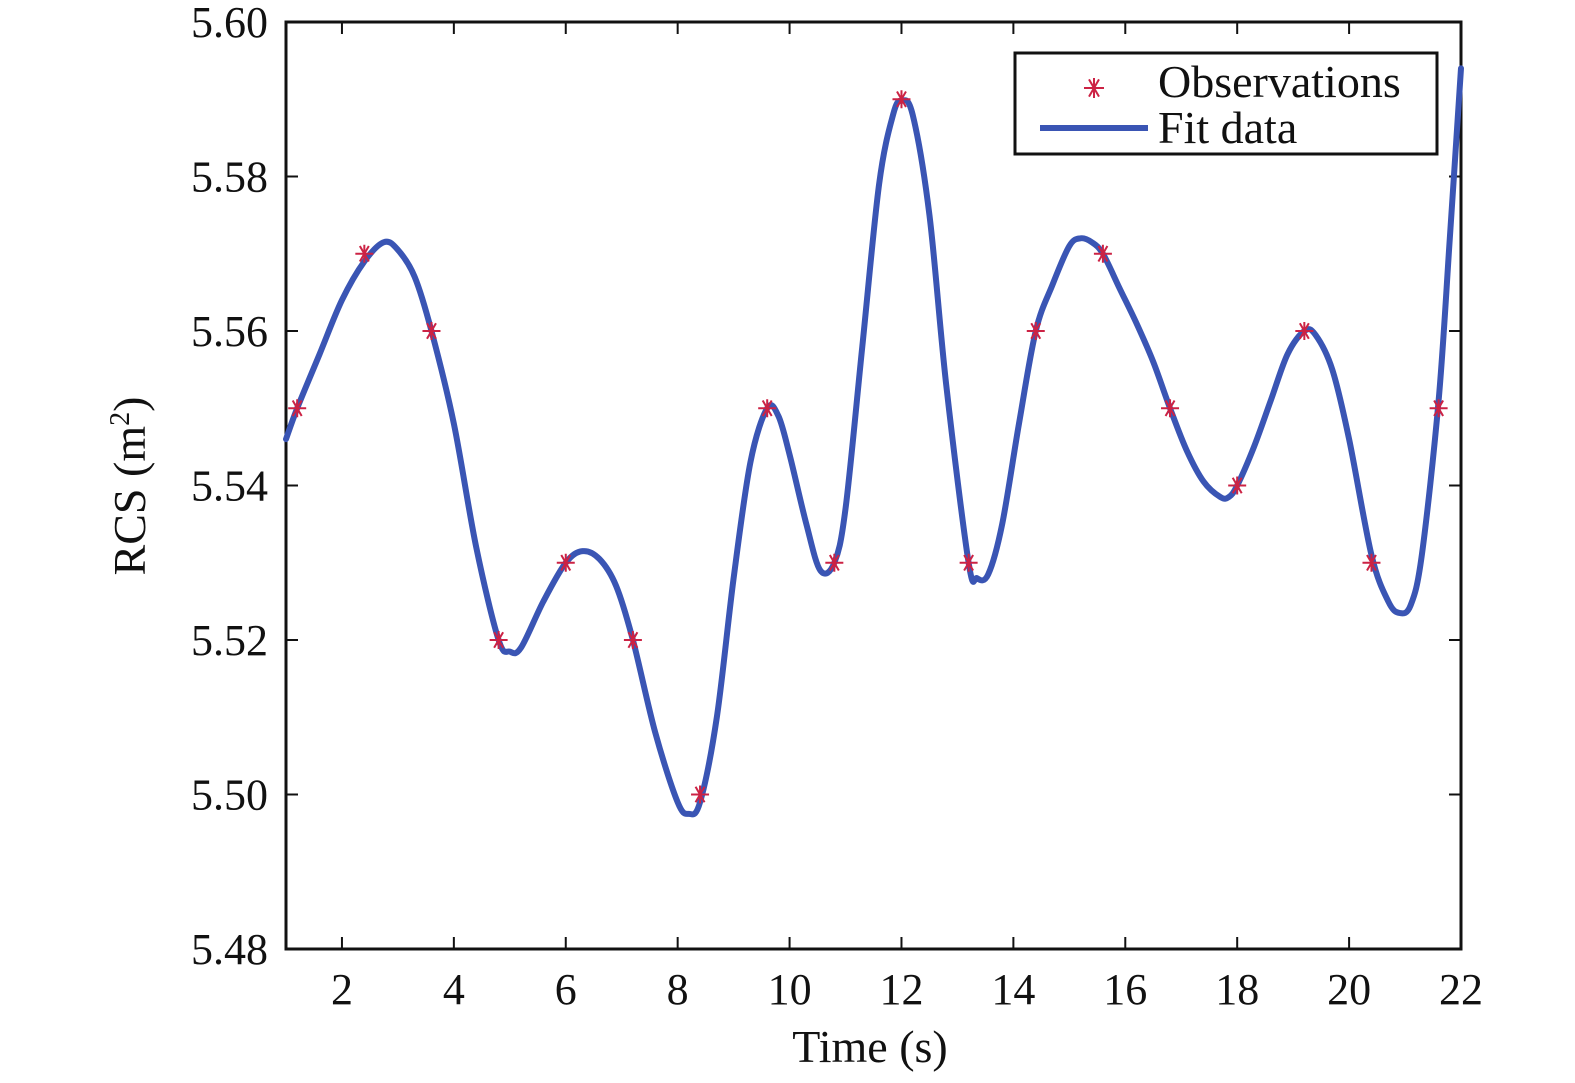 The width and height of the screenshot is (1575, 1083). Describe the element at coordinates (870, 1046) in the screenshot. I see `x-axis-title: Time (s)` at that location.